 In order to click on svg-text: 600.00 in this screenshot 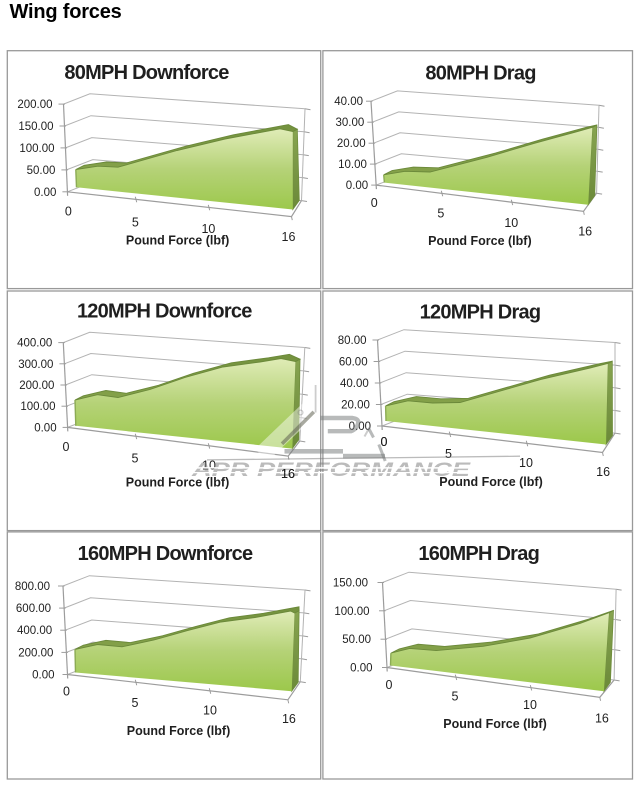, I will do `click(33, 609)`.